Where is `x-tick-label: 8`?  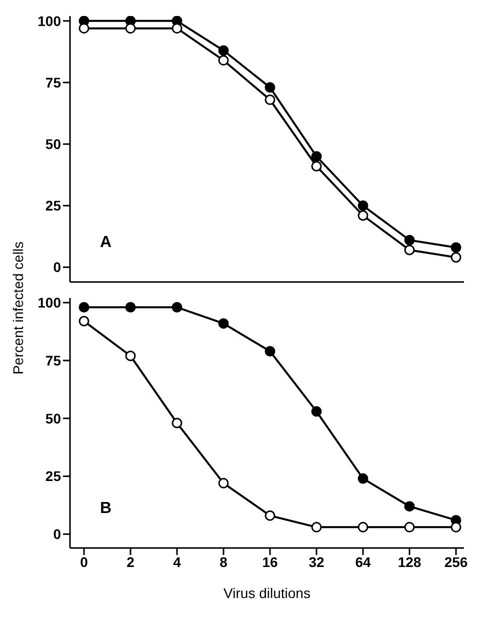
x-tick-label: 8 is located at coordinates (224, 562).